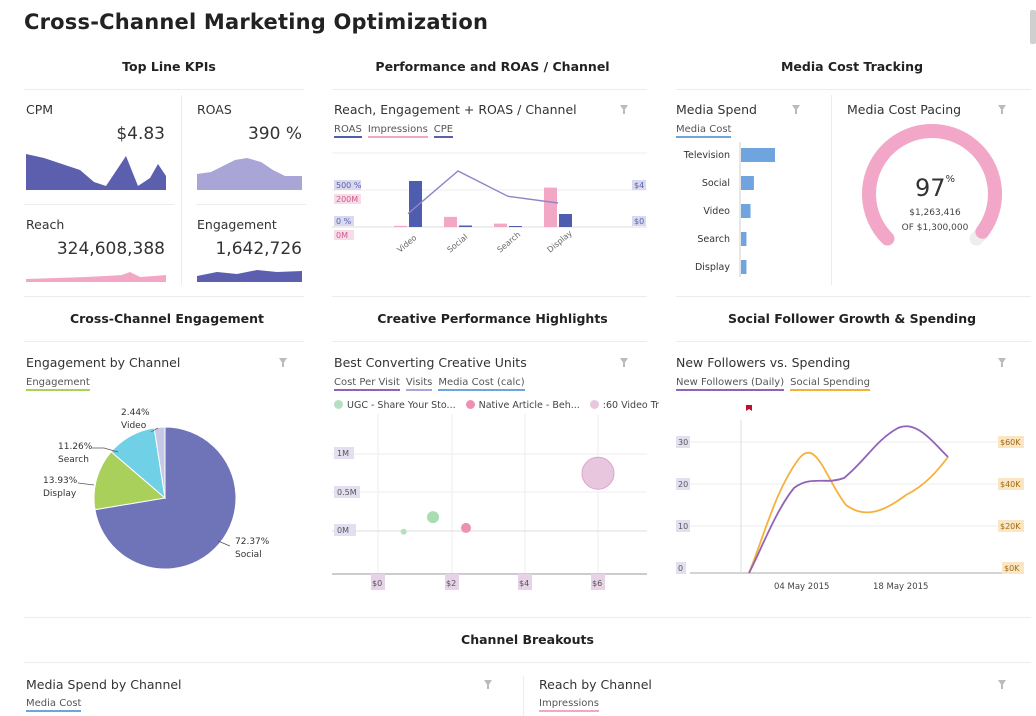 This screenshot has height=716, width=1036. Describe the element at coordinates (419, 384) in the screenshot. I see `legend-visits: Visits` at that location.